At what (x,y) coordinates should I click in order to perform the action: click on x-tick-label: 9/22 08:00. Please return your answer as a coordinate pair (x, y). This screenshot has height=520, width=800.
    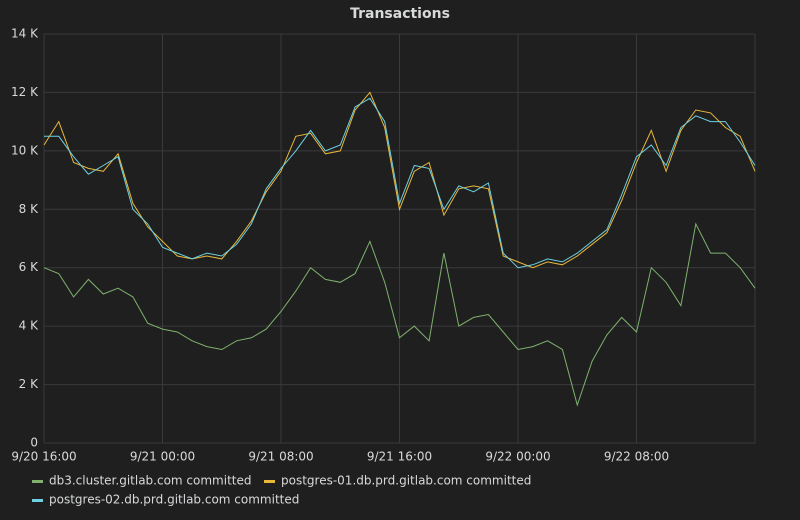
    Looking at the image, I should click on (636, 457).